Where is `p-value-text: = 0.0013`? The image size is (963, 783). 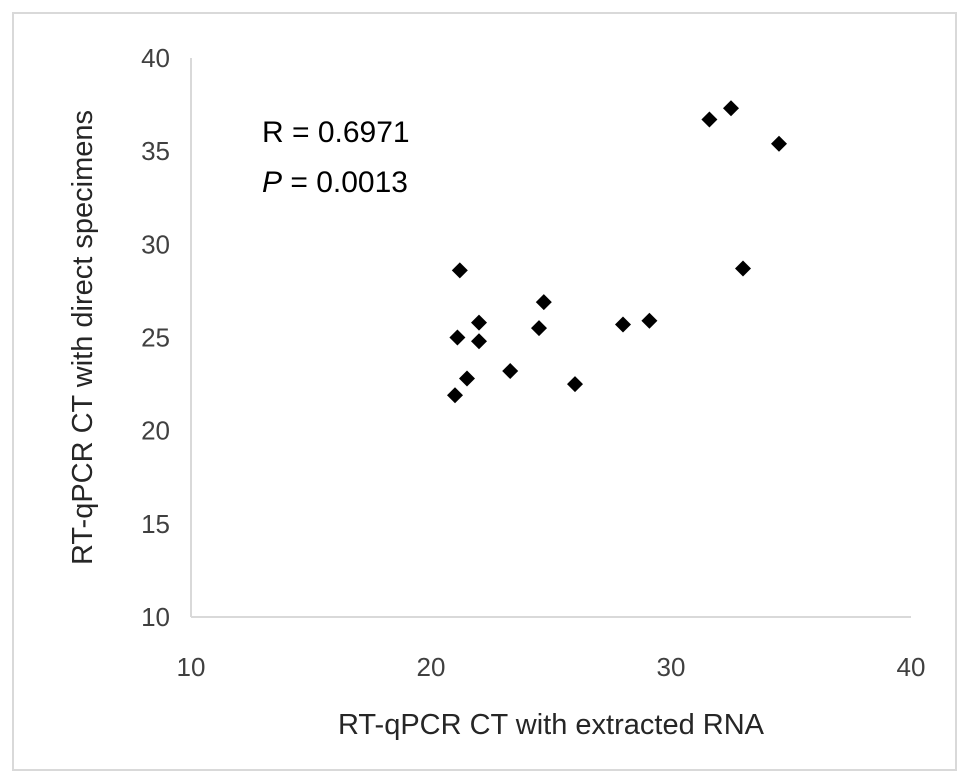
p-value-text: = 0.0013 is located at coordinates (345, 182).